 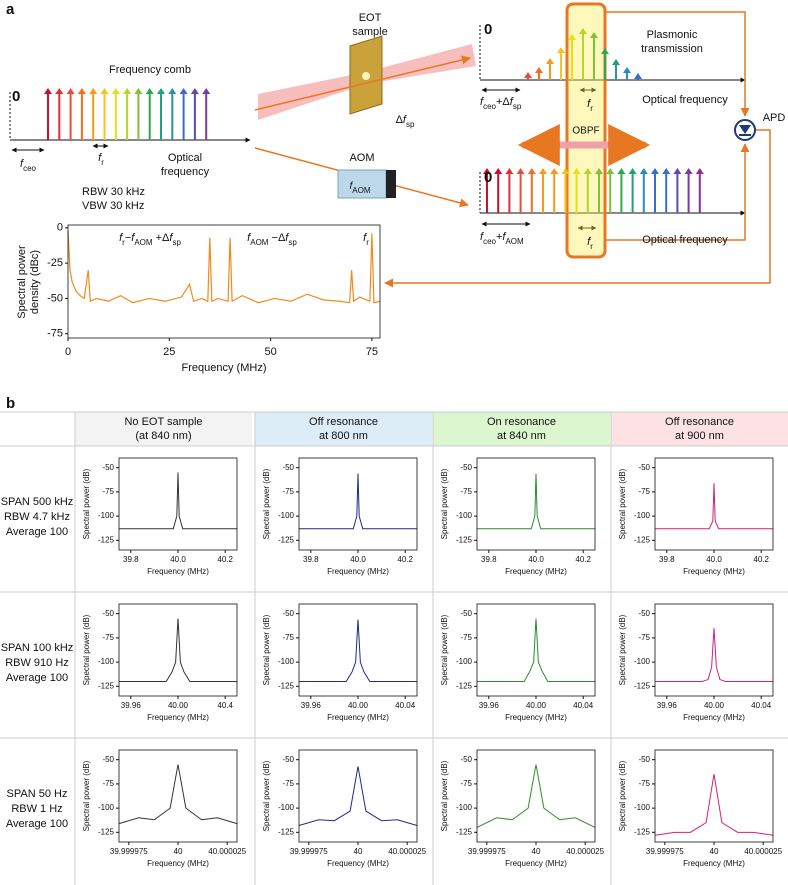 I want to click on label-part: +, so click(x=499, y=237).